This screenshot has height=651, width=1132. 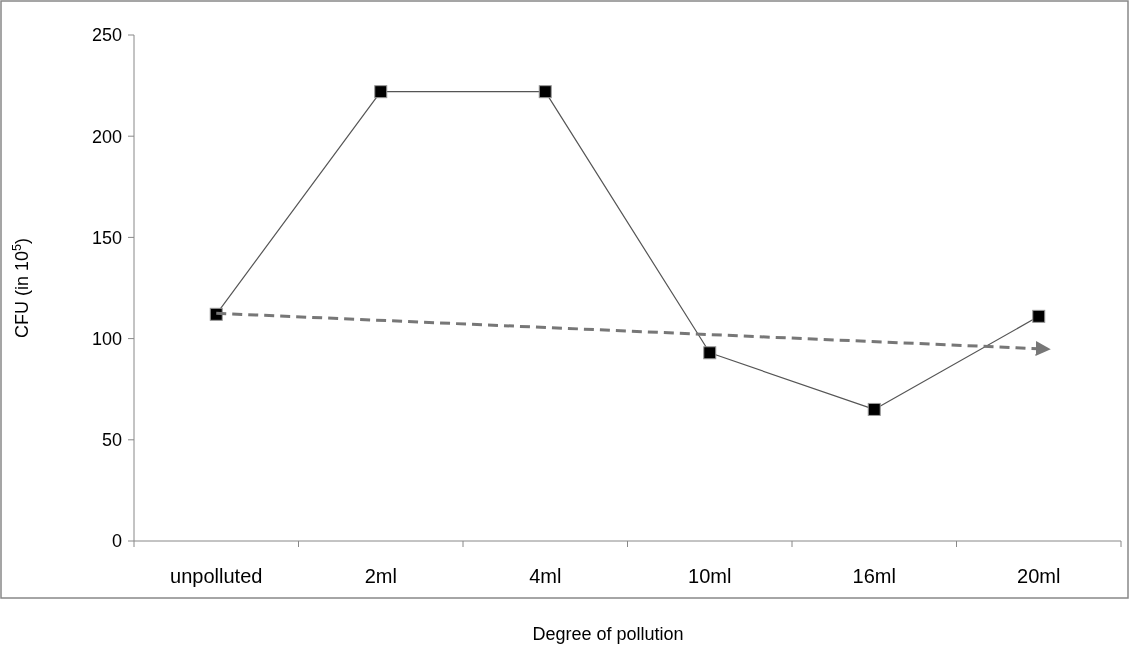 What do you see at coordinates (106, 136) in the screenshot?
I see `y-tick-label: 200` at bounding box center [106, 136].